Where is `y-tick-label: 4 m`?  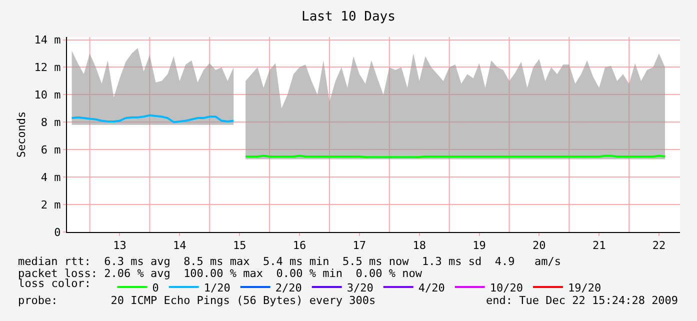 y-tick-label: 4 m is located at coordinates (51, 177).